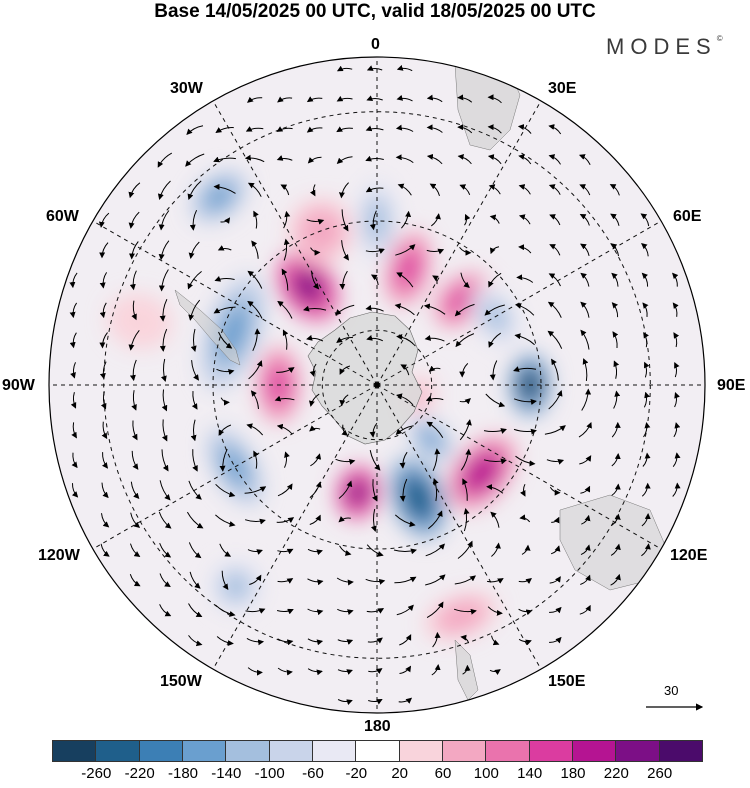 Image resolution: width=750 pixels, height=788 pixels. Describe the element at coordinates (62, 216) in the screenshot. I see `lon-label-60w: 60W` at that location.